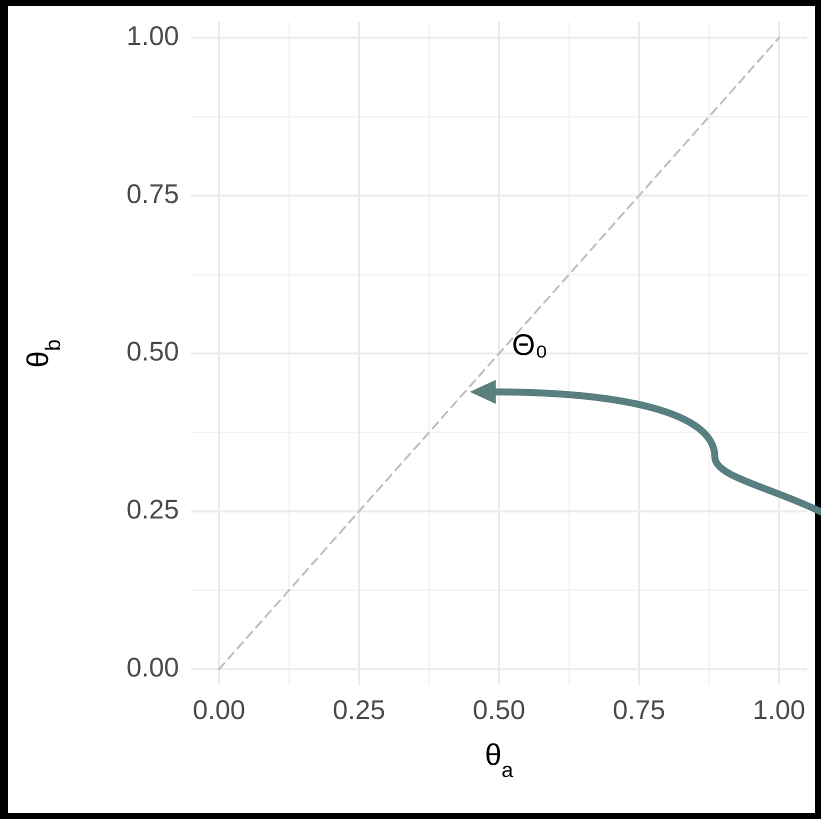 The width and height of the screenshot is (821, 819). Describe the element at coordinates (499, 710) in the screenshot. I see `x-tick-label: 0.50` at that location.